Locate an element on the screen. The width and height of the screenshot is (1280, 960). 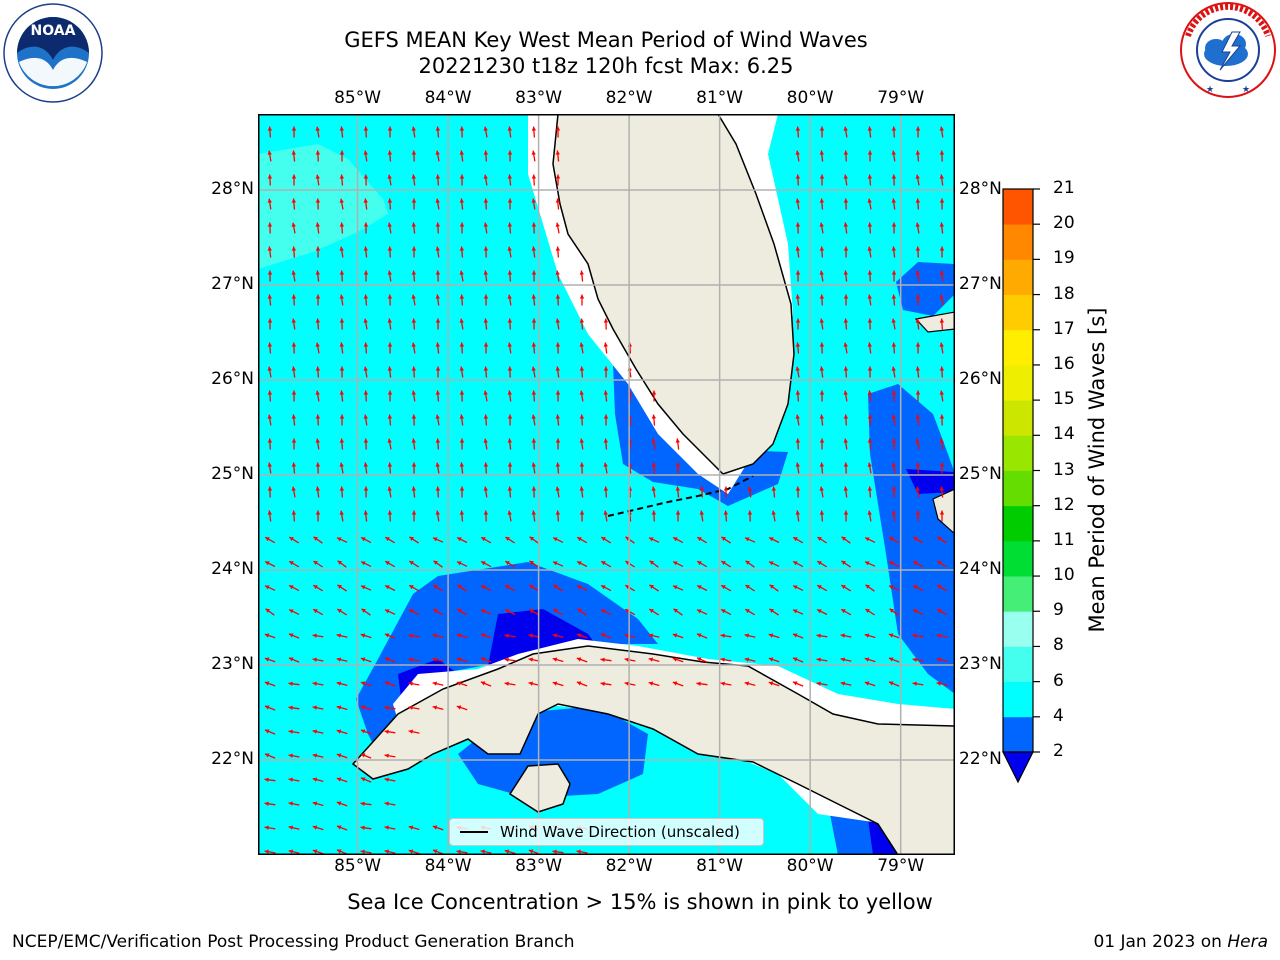
lon-tick-label: 82°W is located at coordinates (629, 866).